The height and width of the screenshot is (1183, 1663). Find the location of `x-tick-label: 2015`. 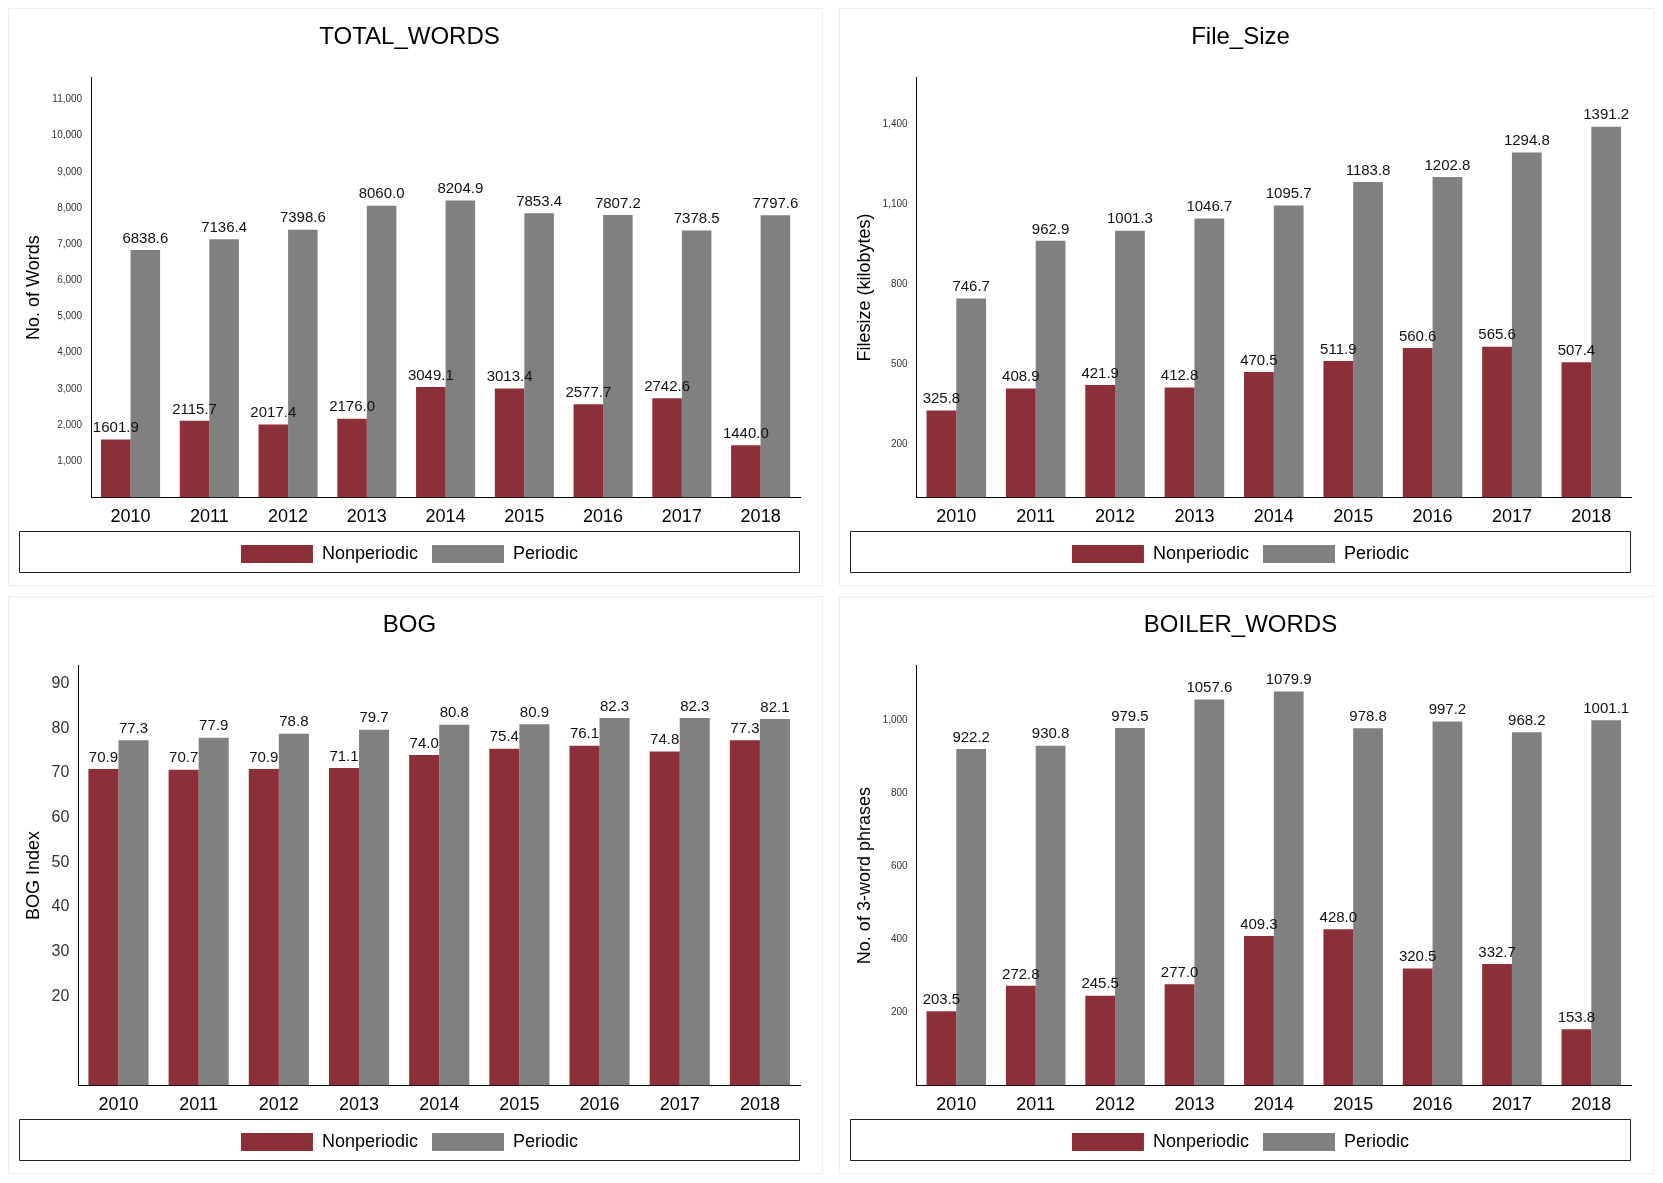

x-tick-label: 2015 is located at coordinates (1353, 1104).